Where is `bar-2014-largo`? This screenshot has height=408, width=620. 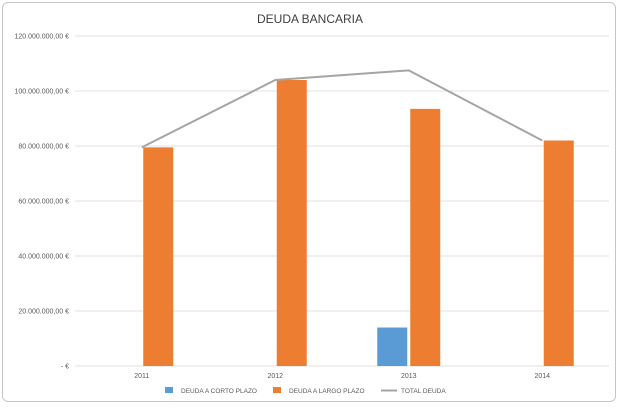 bar-2014-largo is located at coordinates (558, 253).